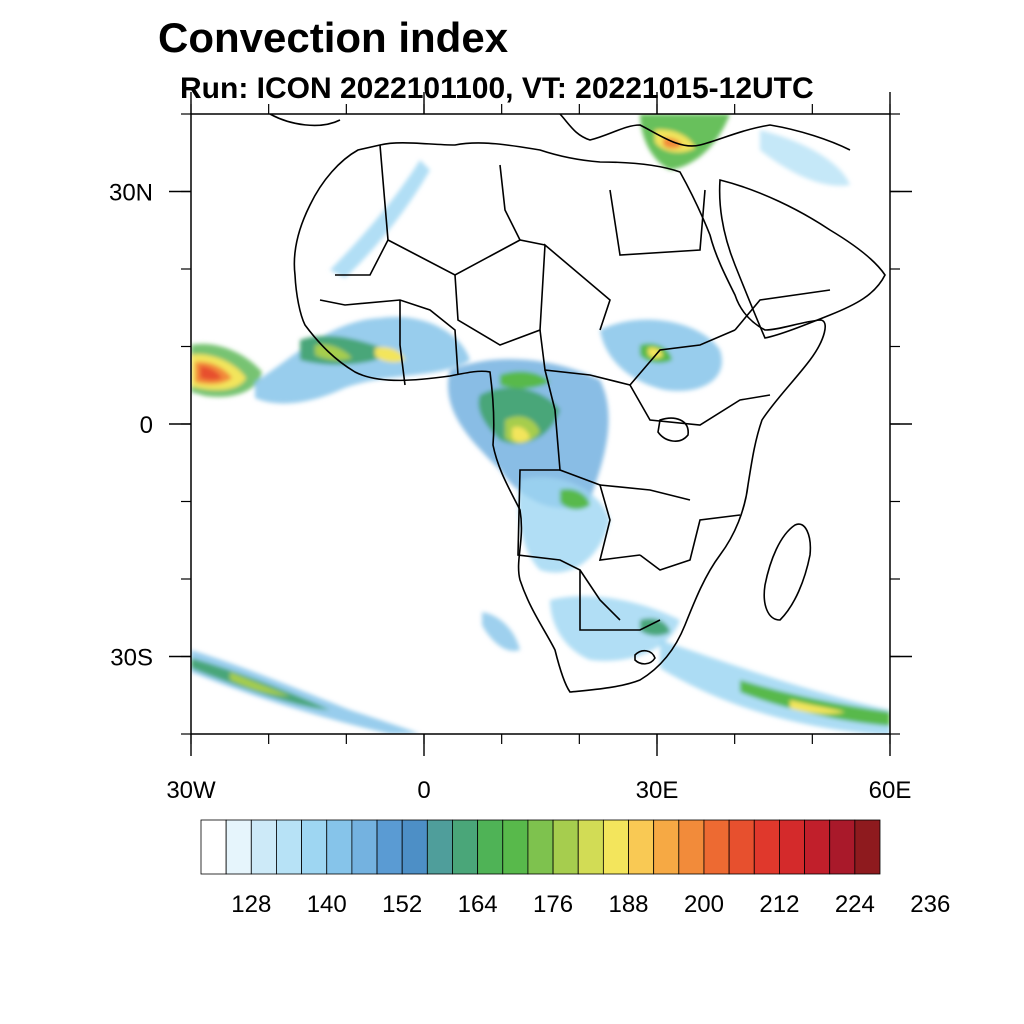  Describe the element at coordinates (497, 88) in the screenshot. I see `chart-subtitle: Run: ICON 2022101100, VT: 20221015-12UTC` at that location.